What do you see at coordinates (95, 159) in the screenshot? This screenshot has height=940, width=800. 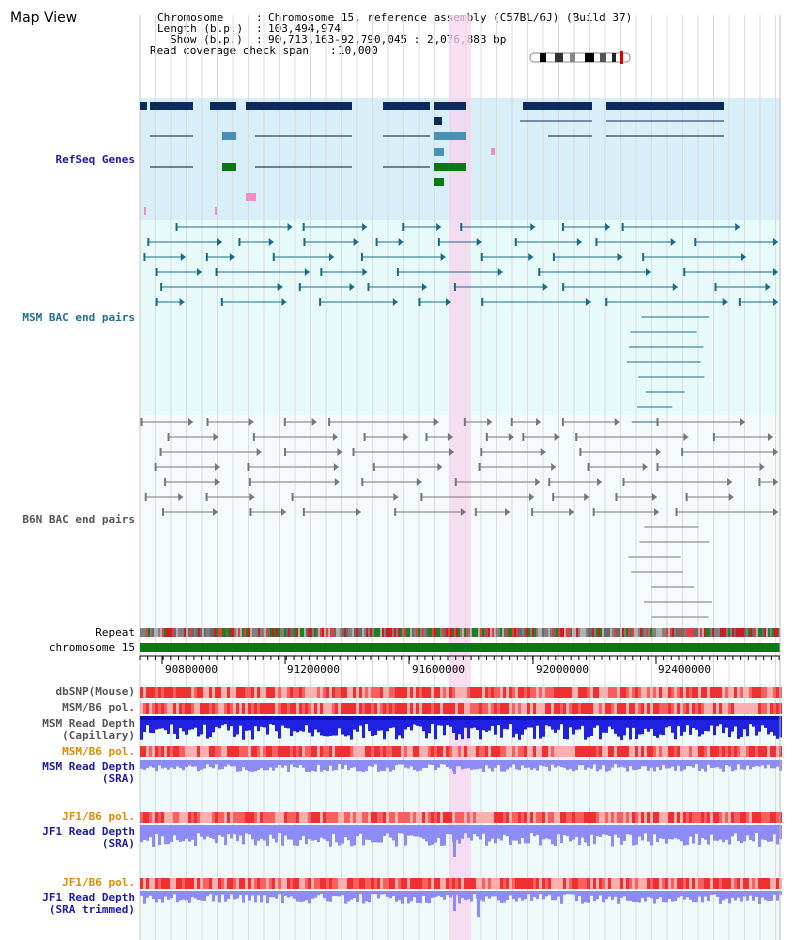 I see `track-label-refseq: RefSeq Genes` at bounding box center [95, 159].